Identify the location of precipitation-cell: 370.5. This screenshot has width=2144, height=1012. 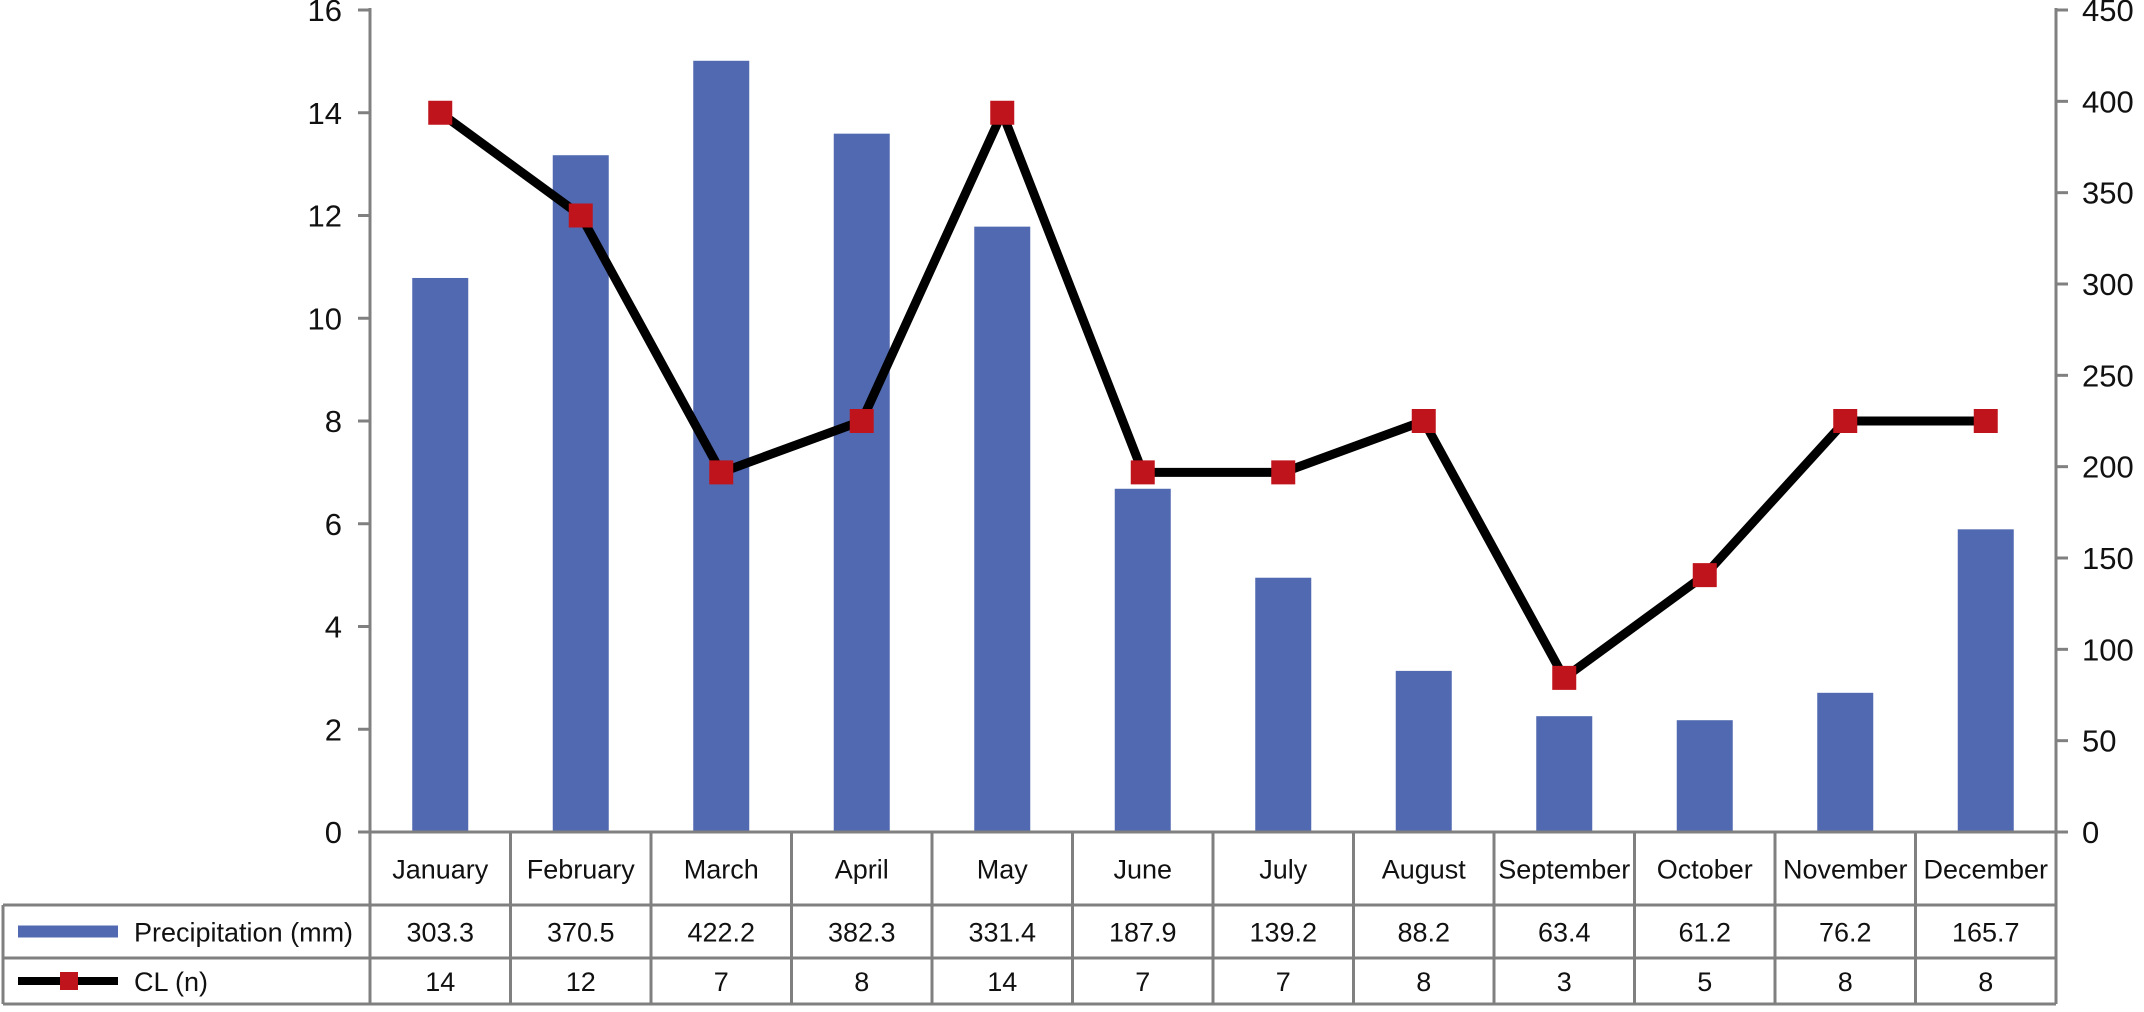
(581, 933).